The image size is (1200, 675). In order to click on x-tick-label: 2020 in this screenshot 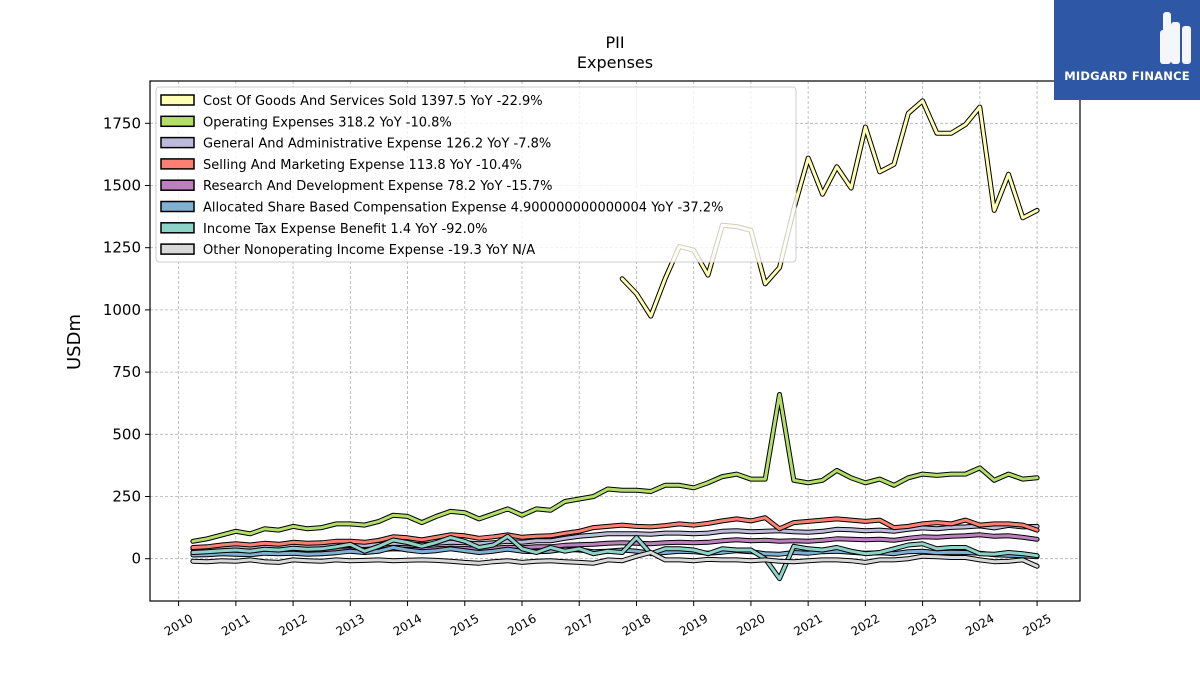, I will do `click(750, 624)`.